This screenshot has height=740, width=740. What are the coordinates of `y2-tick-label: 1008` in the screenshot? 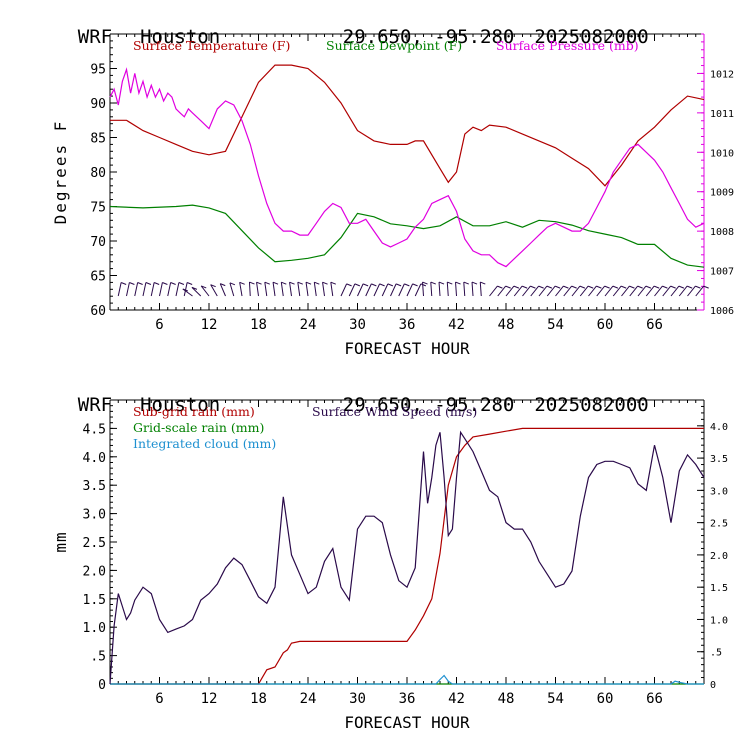 It's located at (722, 232).